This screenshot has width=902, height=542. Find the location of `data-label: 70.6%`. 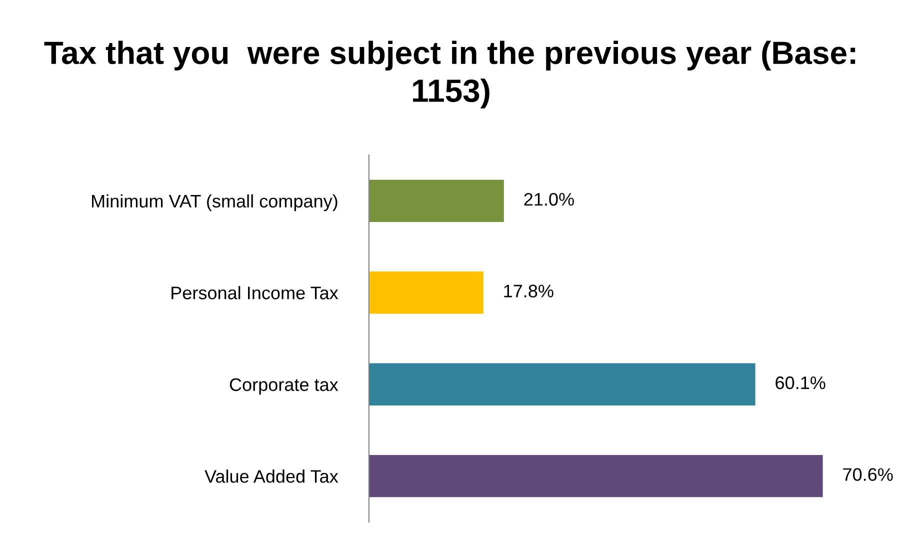

data-label: 70.6% is located at coordinates (868, 474).